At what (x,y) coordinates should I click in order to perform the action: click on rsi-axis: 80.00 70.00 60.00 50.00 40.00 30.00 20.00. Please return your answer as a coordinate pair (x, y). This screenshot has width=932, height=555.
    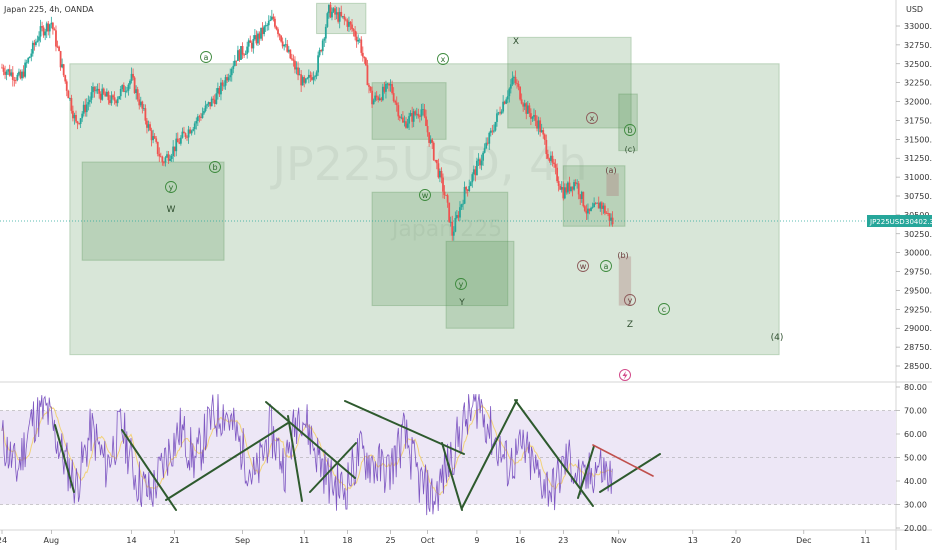
    Looking at the image, I should click on (911, 458).